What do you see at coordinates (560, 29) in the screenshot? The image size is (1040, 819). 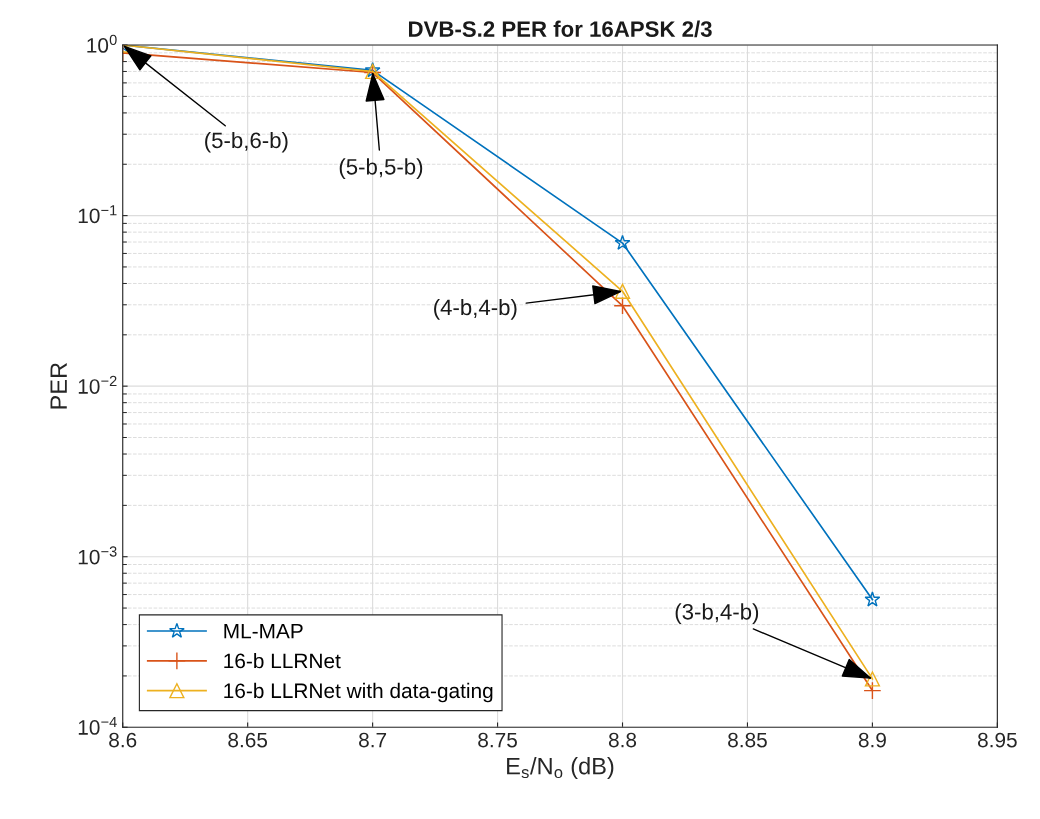 I see `chart-title: DVB-S.2 PER for 16APSK 2/3` at bounding box center [560, 29].